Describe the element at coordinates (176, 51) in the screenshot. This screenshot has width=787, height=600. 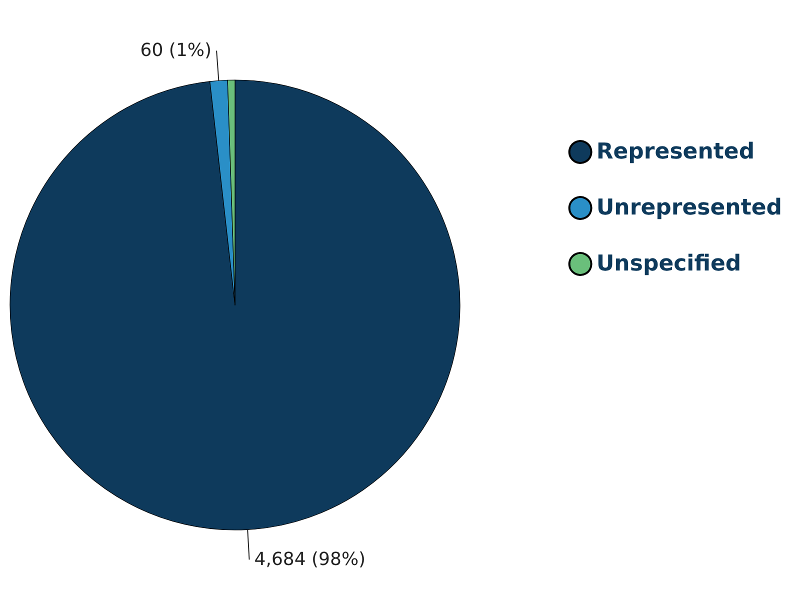
I see `data-label: 60 (1%)` at that location.